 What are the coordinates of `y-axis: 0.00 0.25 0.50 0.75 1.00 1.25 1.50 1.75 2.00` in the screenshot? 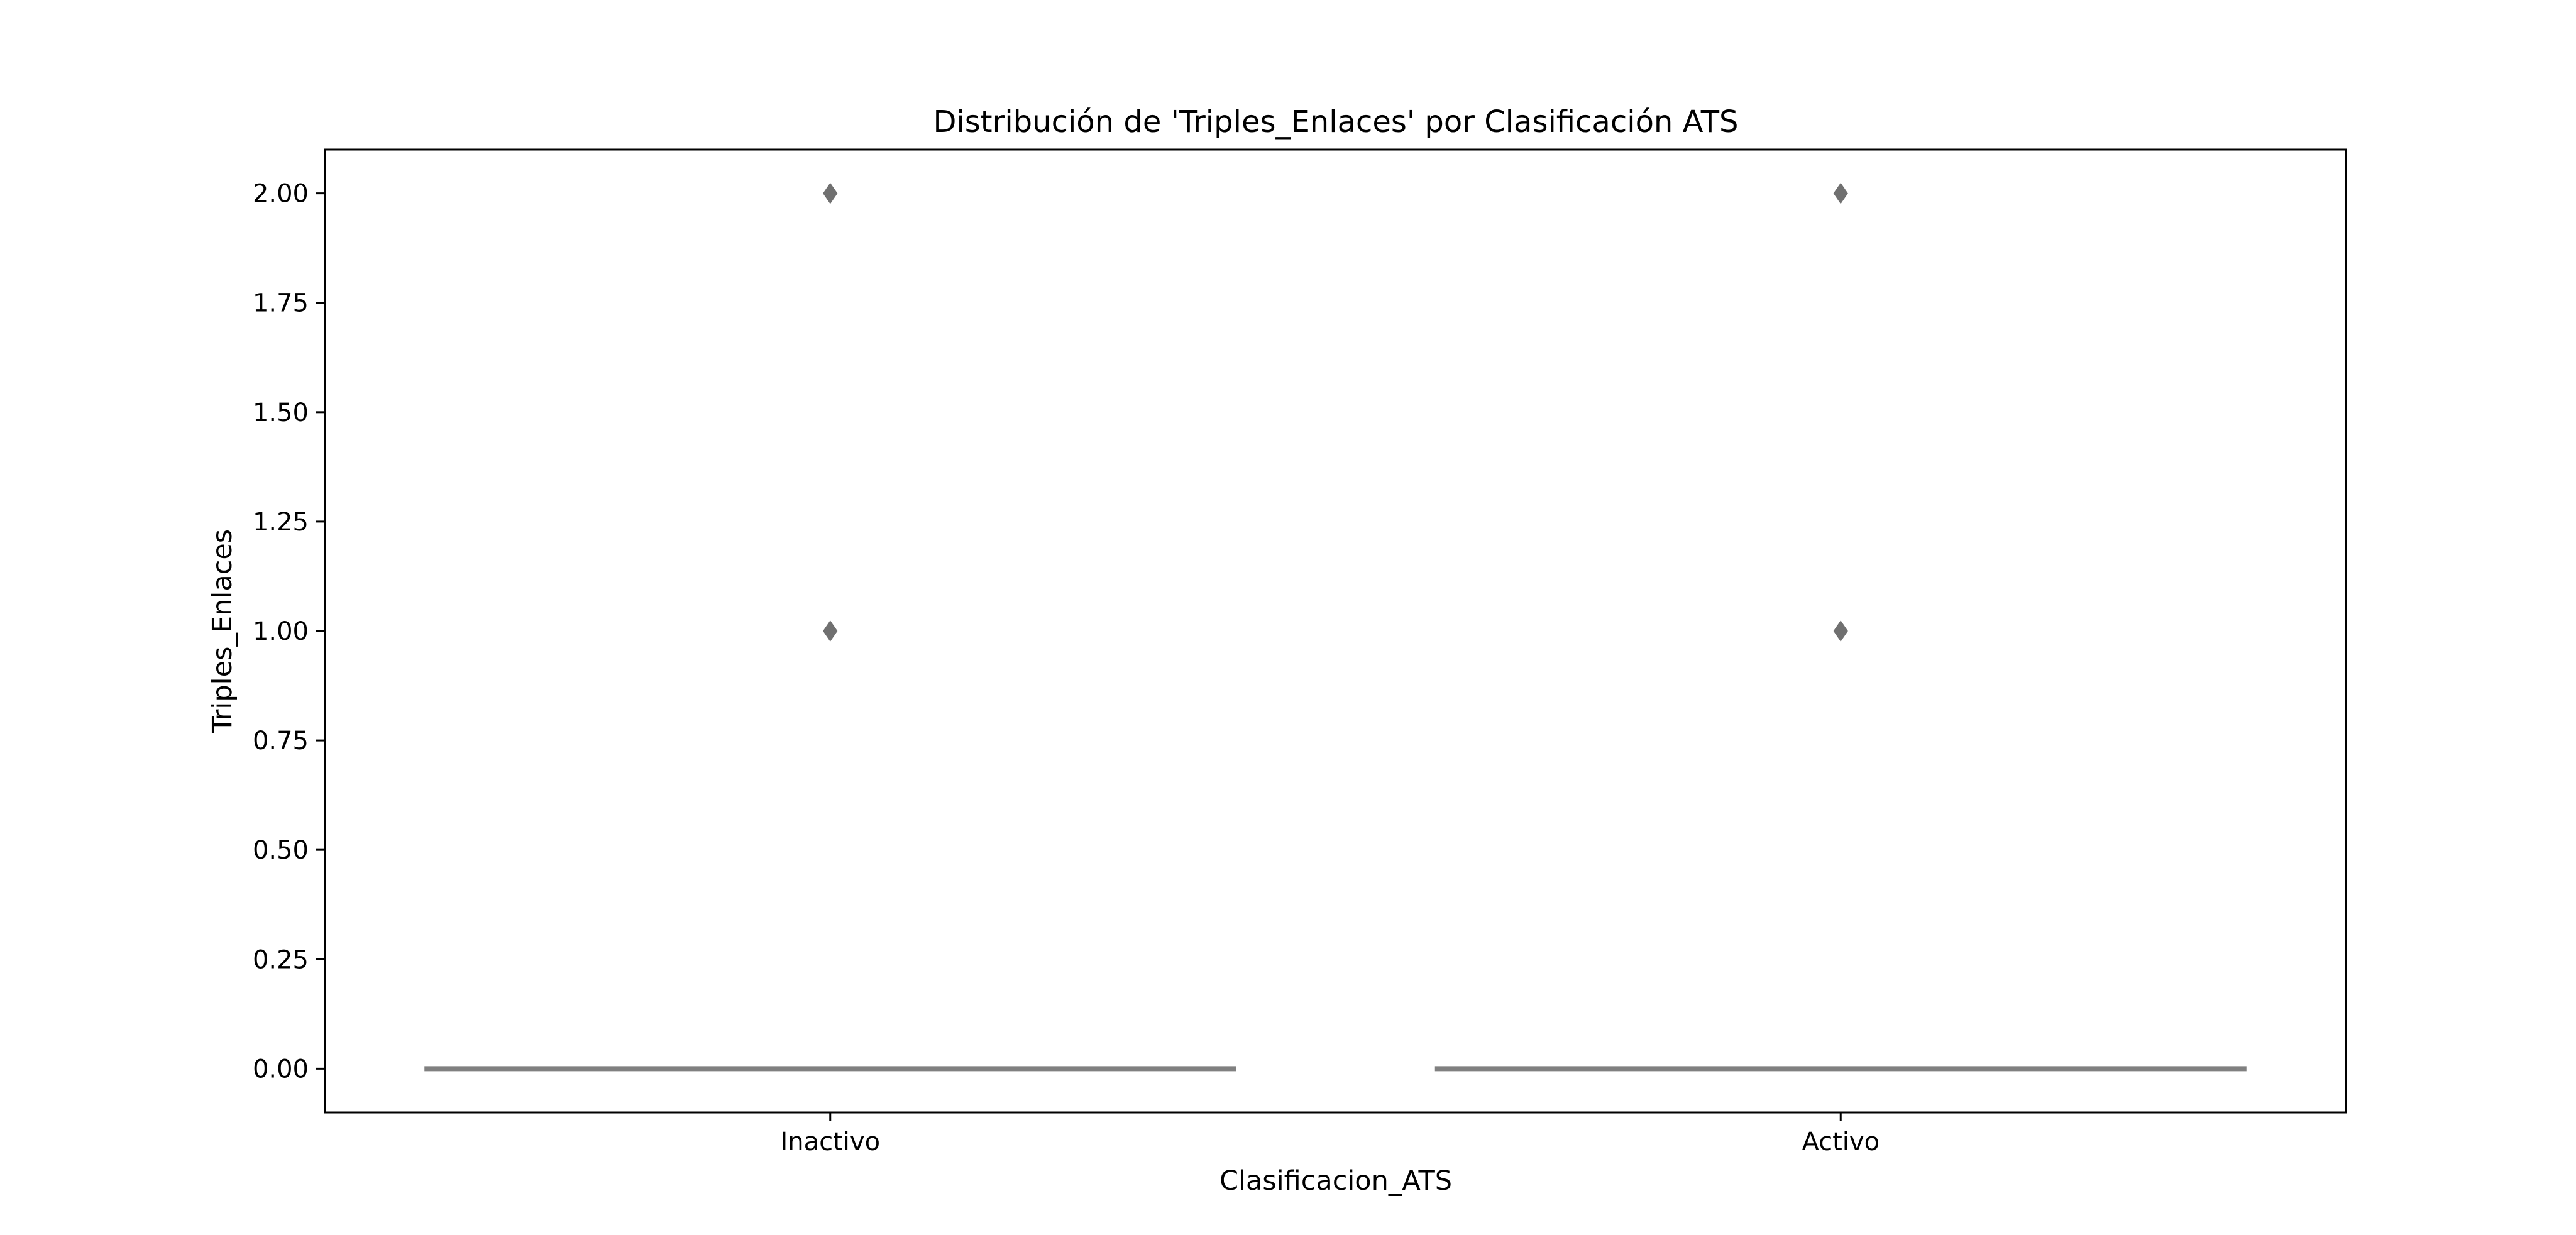 It's located at (289, 632).